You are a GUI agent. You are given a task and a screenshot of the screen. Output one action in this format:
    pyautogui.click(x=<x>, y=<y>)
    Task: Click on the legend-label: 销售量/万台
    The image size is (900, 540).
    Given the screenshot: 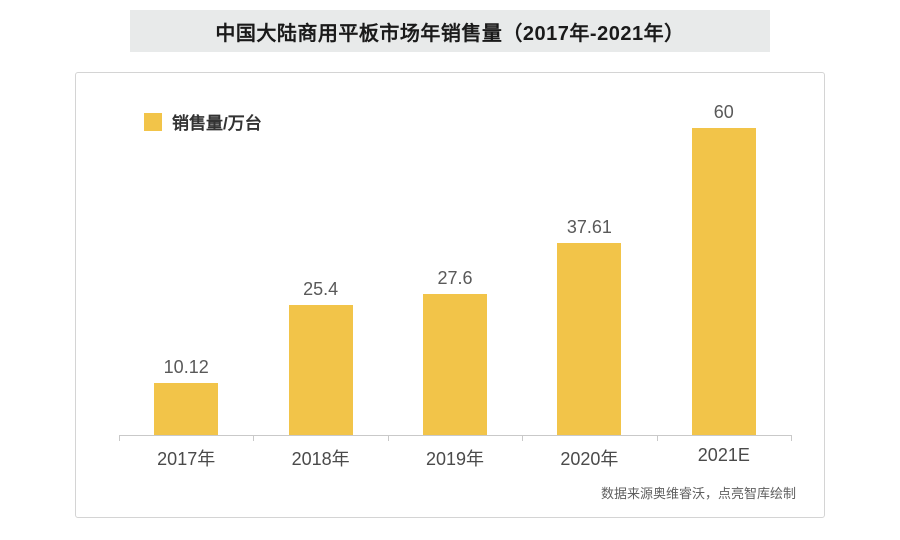 What is the action you would take?
    pyautogui.click(x=217, y=123)
    